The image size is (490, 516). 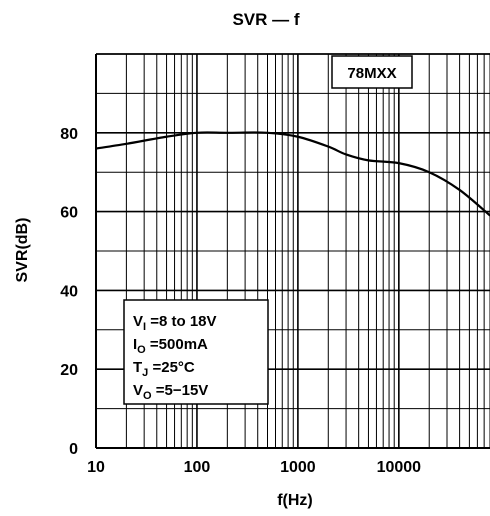 What do you see at coordinates (254, 467) in the screenshot?
I see `x-tick-labels: 10 100 1000 10000` at bounding box center [254, 467].